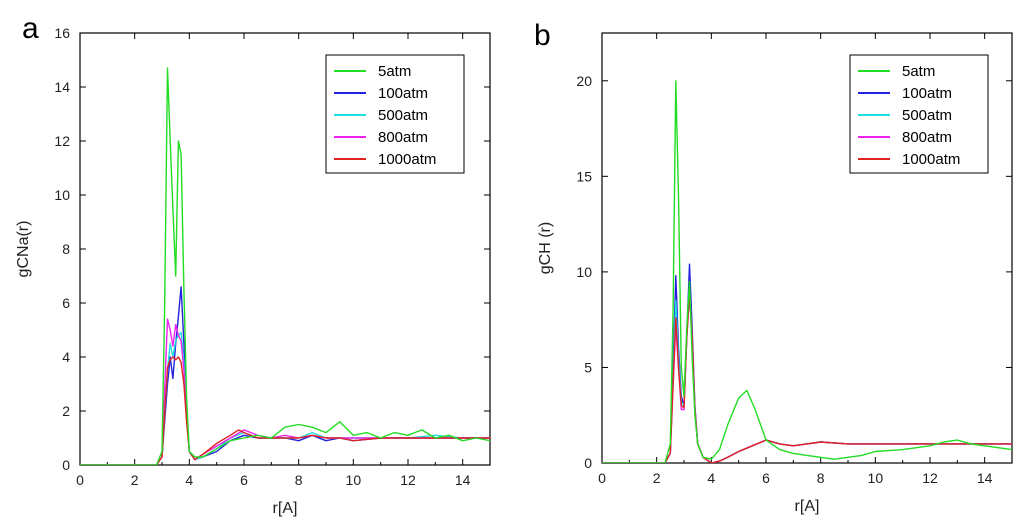 This screenshot has width=1024, height=529. What do you see at coordinates (30, 28) in the screenshot?
I see `panel-letter: a` at bounding box center [30, 28].